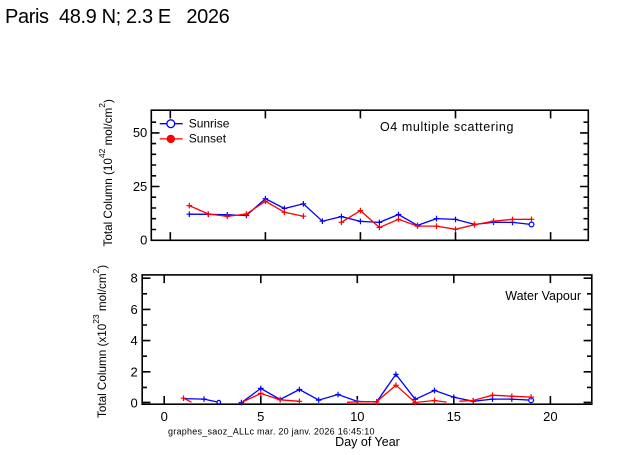 The image size is (623, 455). I want to click on svg-text: 25, so click(140, 186).